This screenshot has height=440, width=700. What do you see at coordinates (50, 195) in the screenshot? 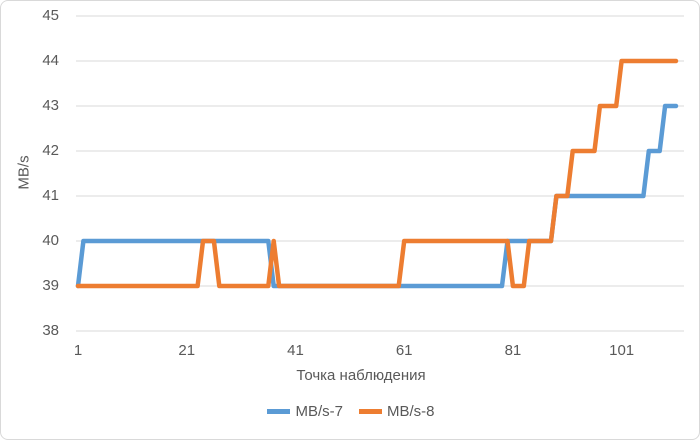
I see `y-tick-label-41: 41` at bounding box center [50, 195].